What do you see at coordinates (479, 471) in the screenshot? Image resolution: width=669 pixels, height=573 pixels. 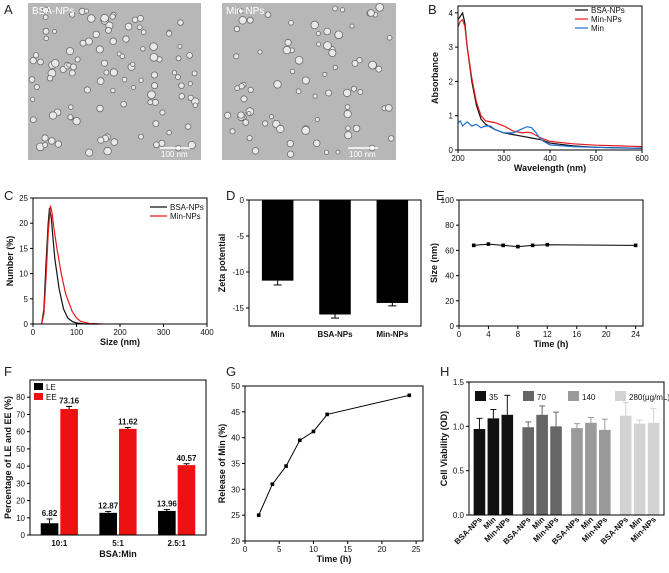 I see `bar-35-BSA-NPs` at bounding box center [479, 471].